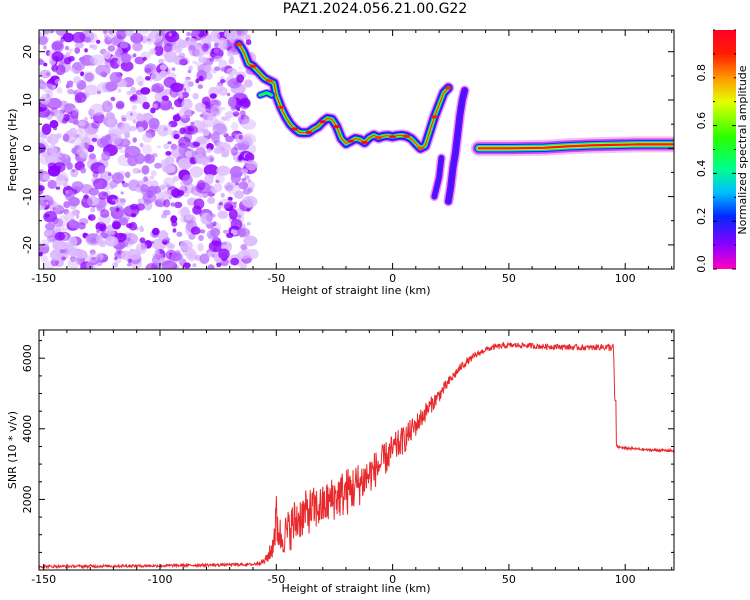 This screenshot has height=600, width=750. What do you see at coordinates (701, 121) in the screenshot?
I see `colorbar-tick-label: 0.6` at bounding box center [701, 121].